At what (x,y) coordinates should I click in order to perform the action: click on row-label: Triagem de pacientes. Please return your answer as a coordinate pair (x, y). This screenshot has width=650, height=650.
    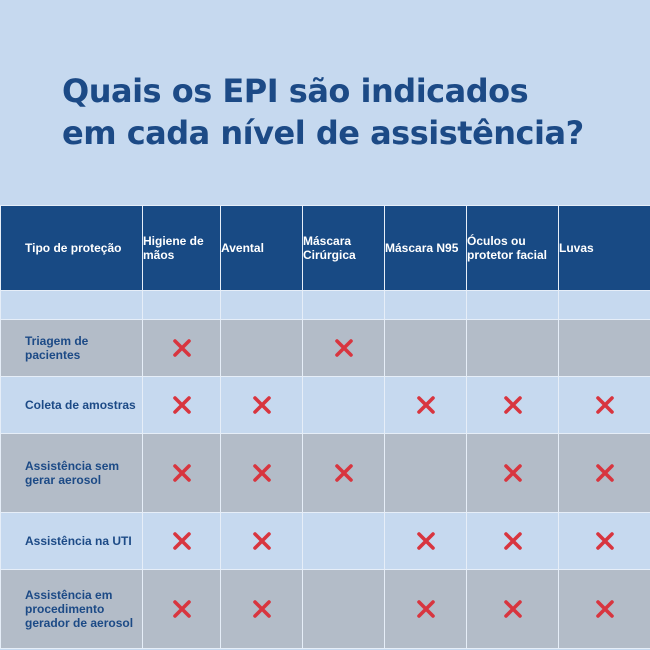
    Looking at the image, I should click on (71, 348).